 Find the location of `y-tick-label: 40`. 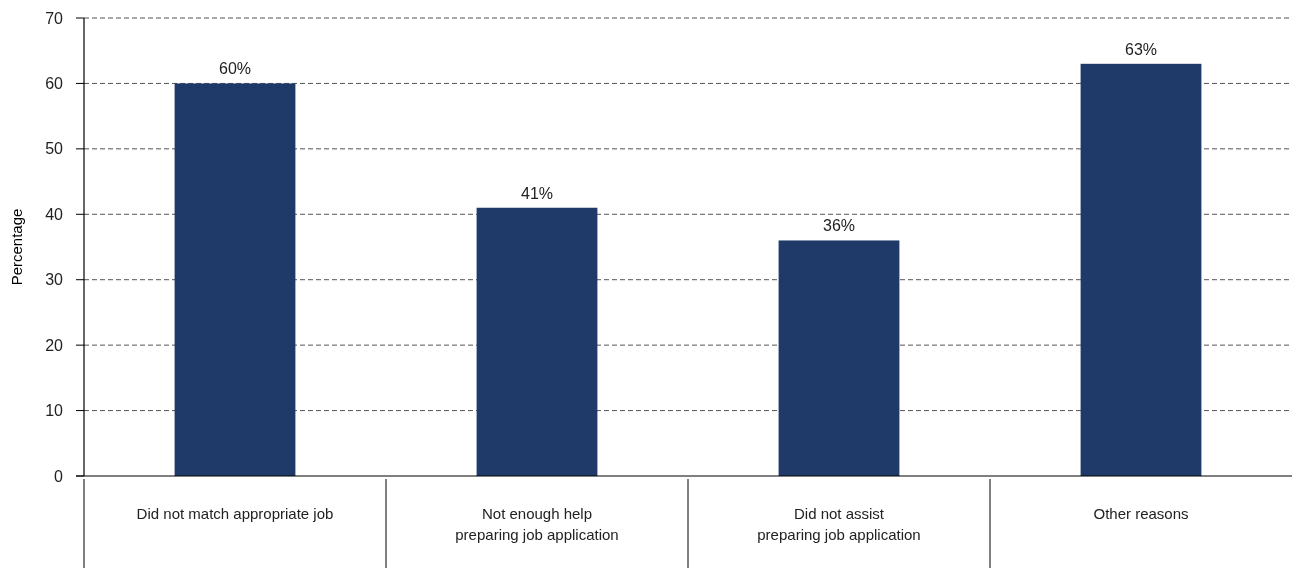

y-tick-label: 40 is located at coordinates (54, 214).